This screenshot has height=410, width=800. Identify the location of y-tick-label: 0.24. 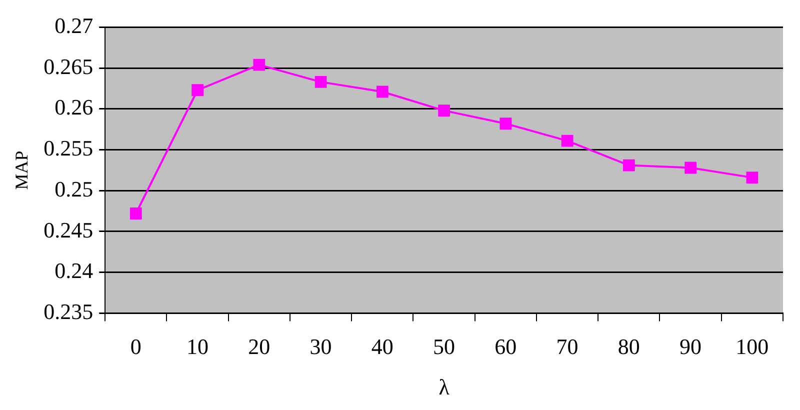
(74, 271).